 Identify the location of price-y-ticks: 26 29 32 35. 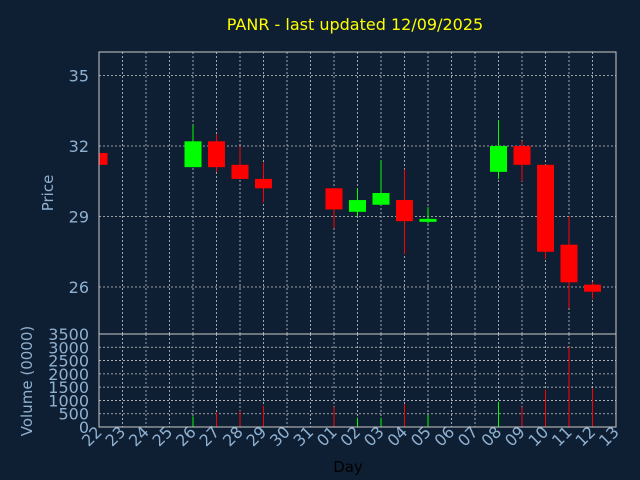
(79, 182).